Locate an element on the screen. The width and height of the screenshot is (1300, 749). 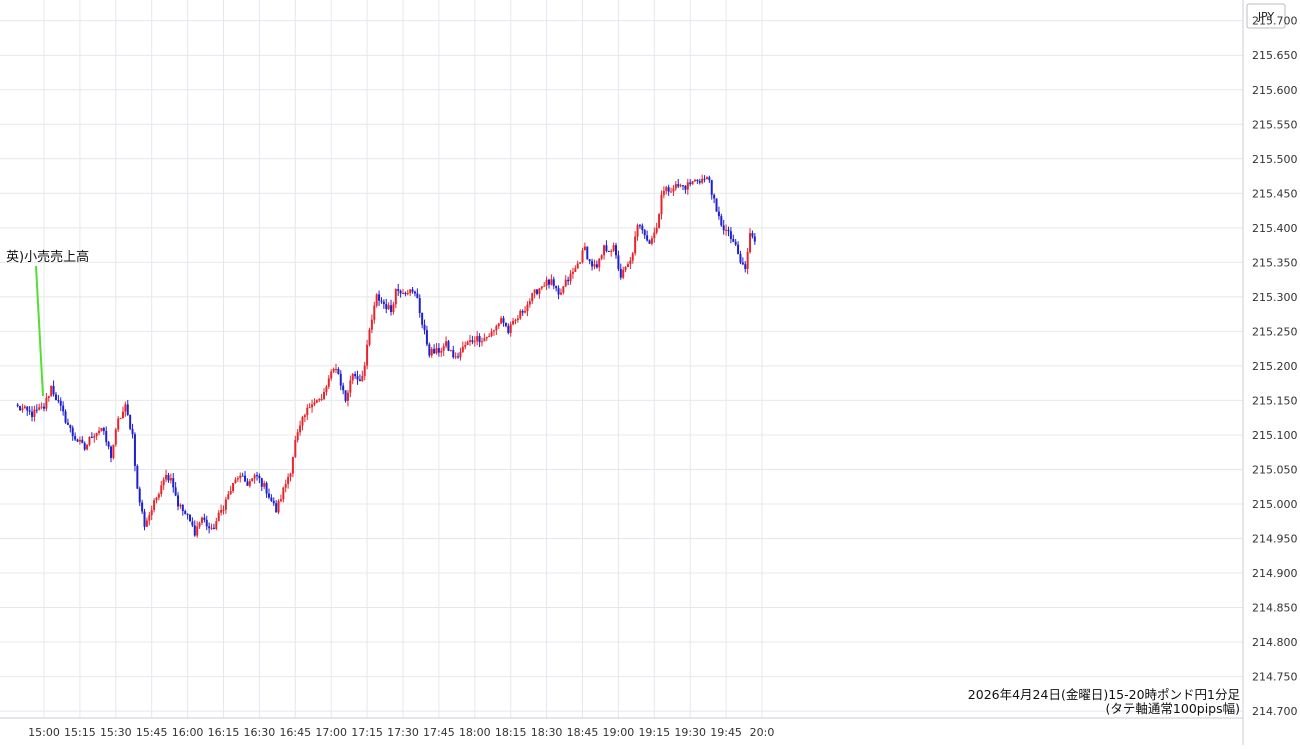
y-tick-label: 215.350 is located at coordinates (1275, 262).